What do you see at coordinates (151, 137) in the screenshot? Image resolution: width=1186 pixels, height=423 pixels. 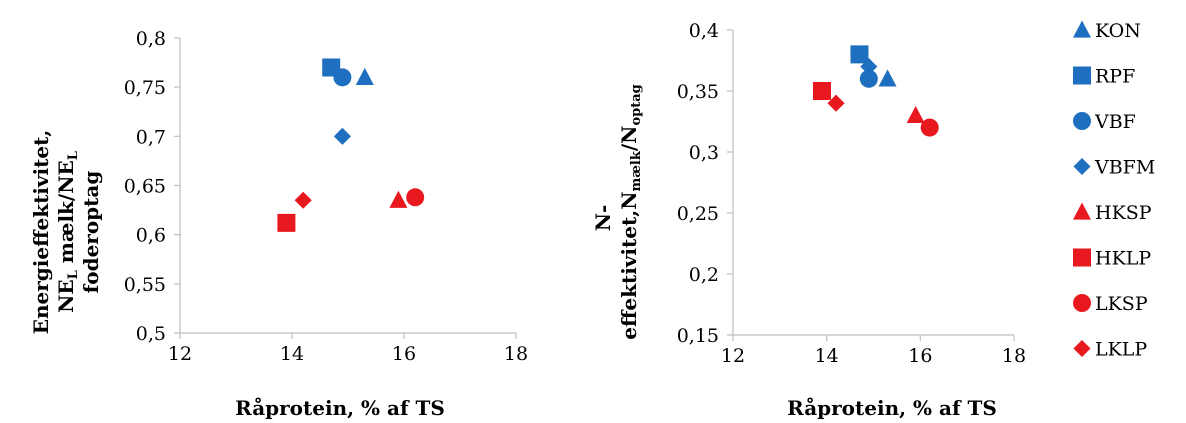 I see `chart1-y-tick-label: 0,7` at bounding box center [151, 137].